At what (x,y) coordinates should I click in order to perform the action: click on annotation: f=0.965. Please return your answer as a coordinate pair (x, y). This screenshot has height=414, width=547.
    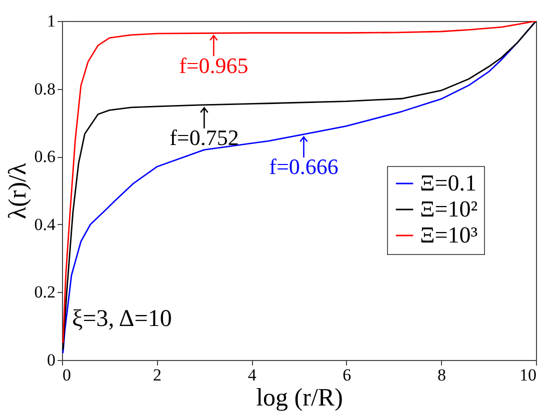
    Looking at the image, I should click on (213, 65).